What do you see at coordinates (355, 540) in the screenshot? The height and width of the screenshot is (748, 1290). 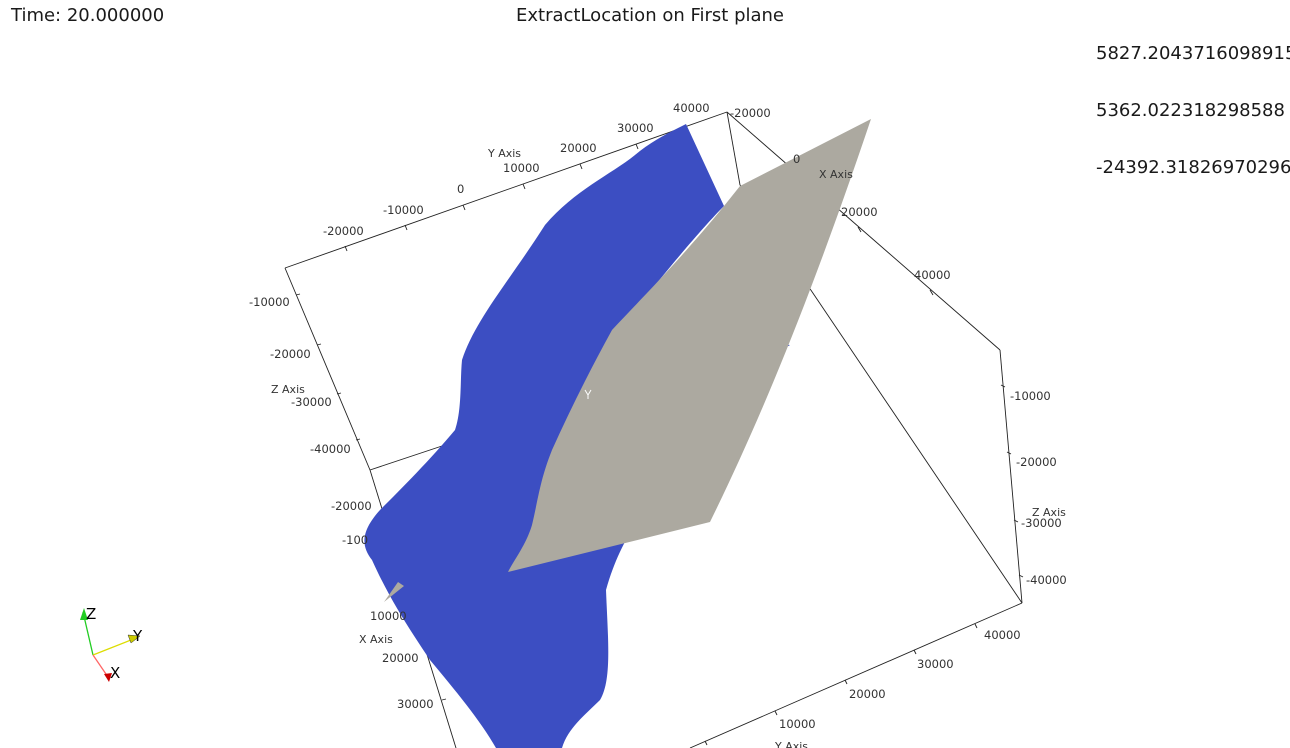 I see `x-tick-label: -100` at bounding box center [355, 540].